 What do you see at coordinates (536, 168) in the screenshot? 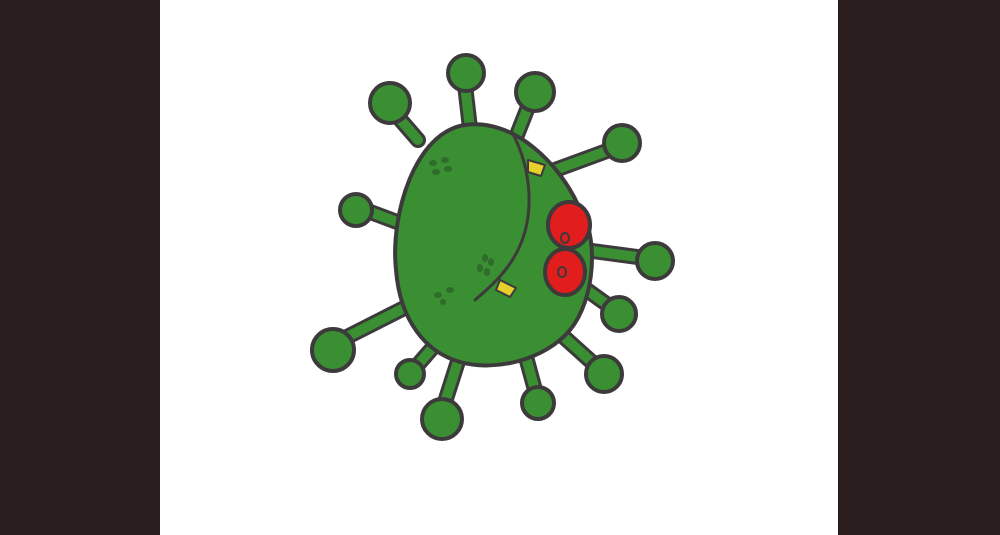
I see `tooth-upper` at bounding box center [536, 168].